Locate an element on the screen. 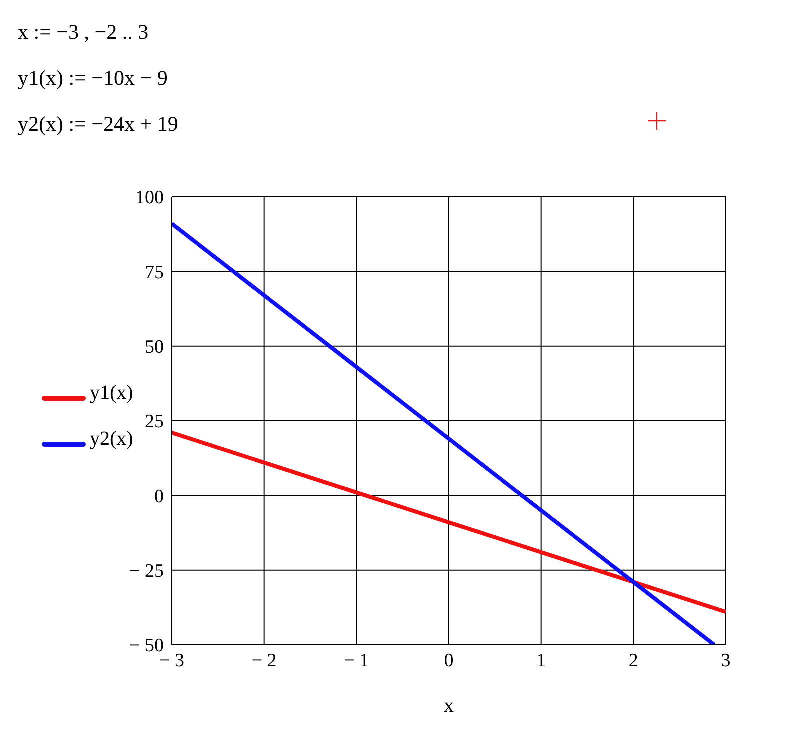  y-tick-label: 75 is located at coordinates (154, 273).